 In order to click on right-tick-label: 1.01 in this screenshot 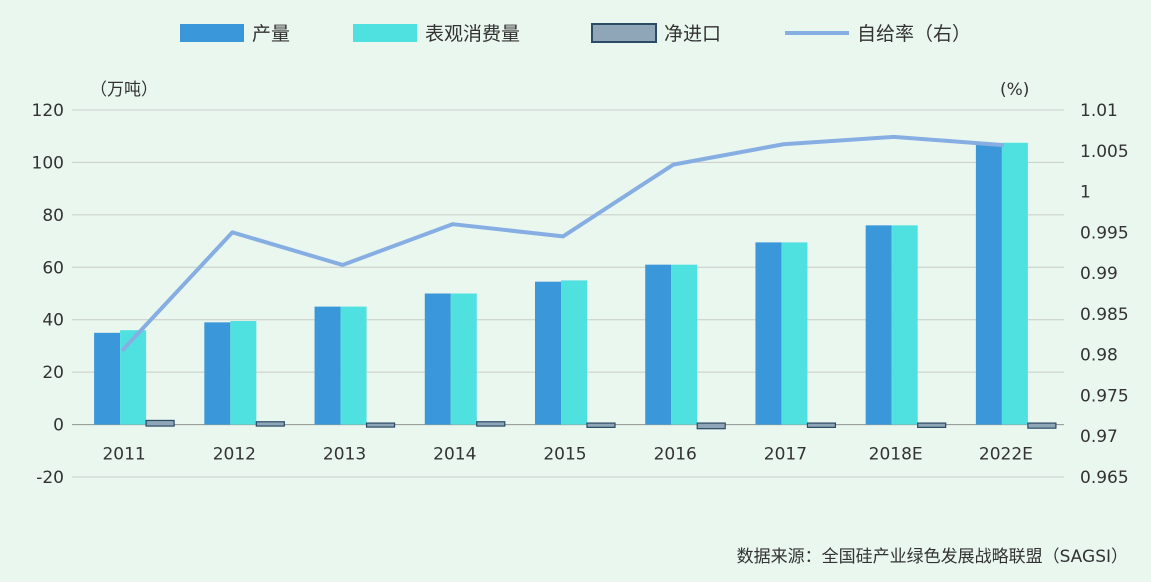, I will do `click(1099, 111)`.